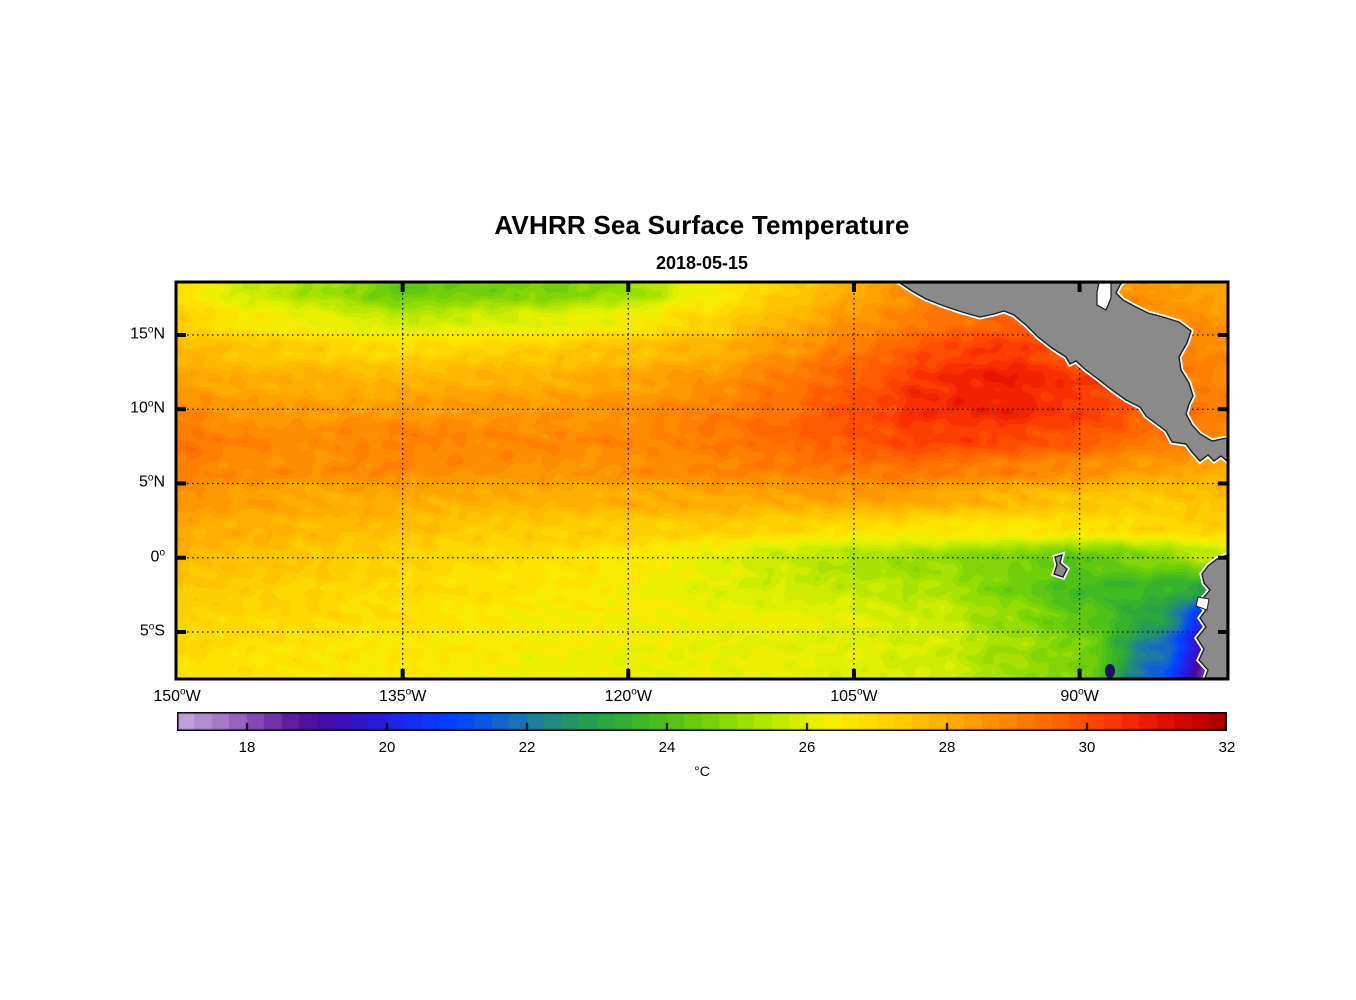  I want to click on colorbar-tick-label: 30, so click(1087, 747).